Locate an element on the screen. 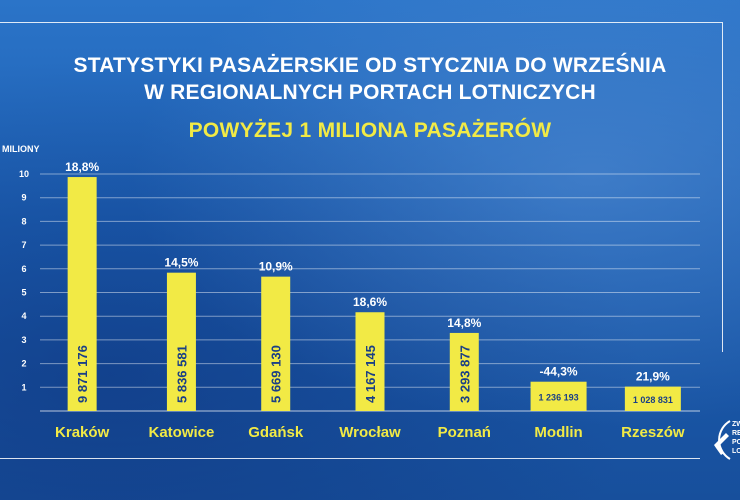 This screenshot has height=500, width=740. data-label: 4 167 145 is located at coordinates (370, 374).